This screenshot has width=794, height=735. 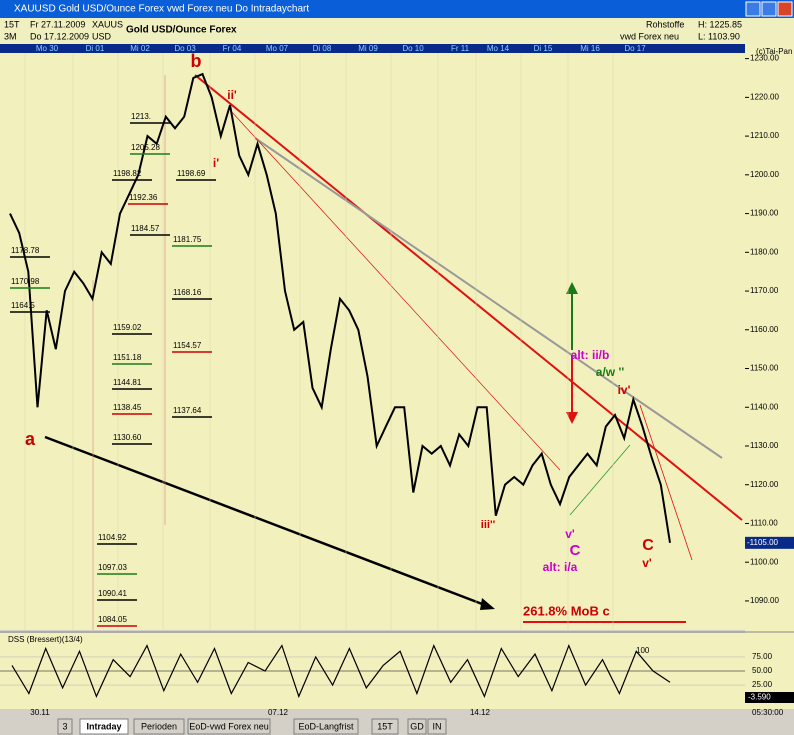 I want to click on indicator-last-box, so click(x=769, y=697).